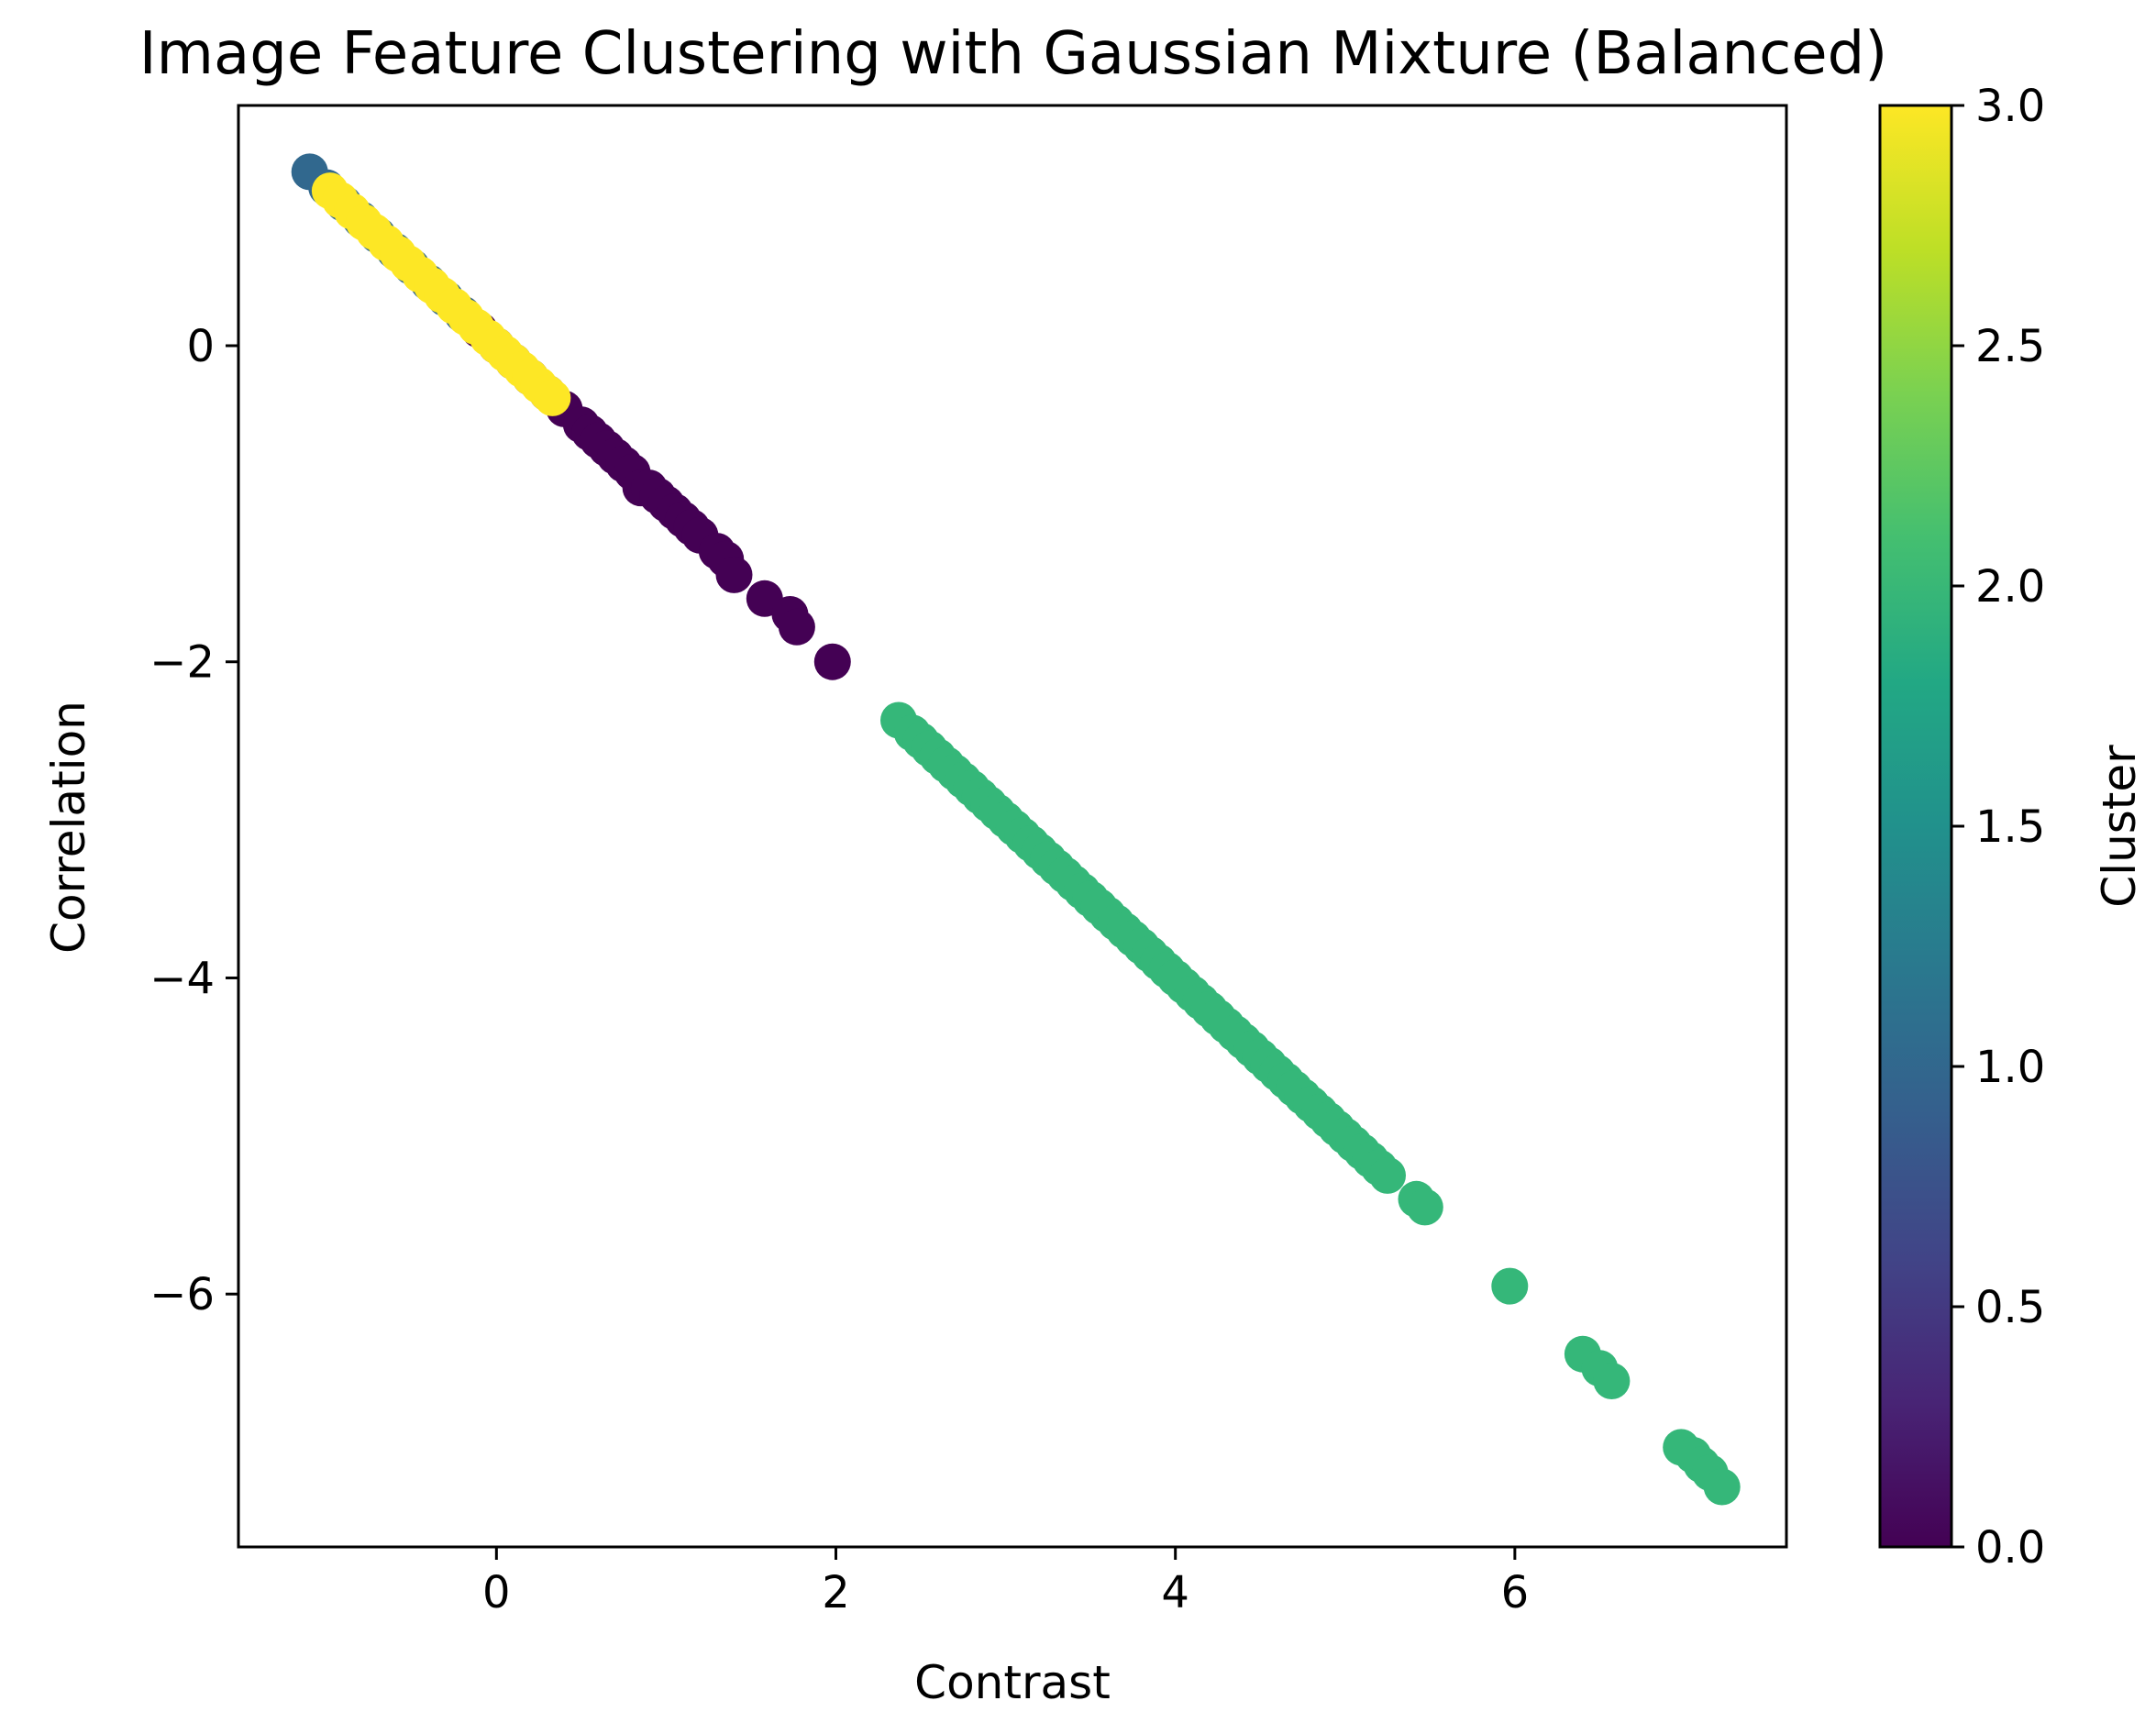 This screenshot has width=2156, height=1723. Describe the element at coordinates (182, 663) in the screenshot. I see `y-tick-label: −2` at that location.